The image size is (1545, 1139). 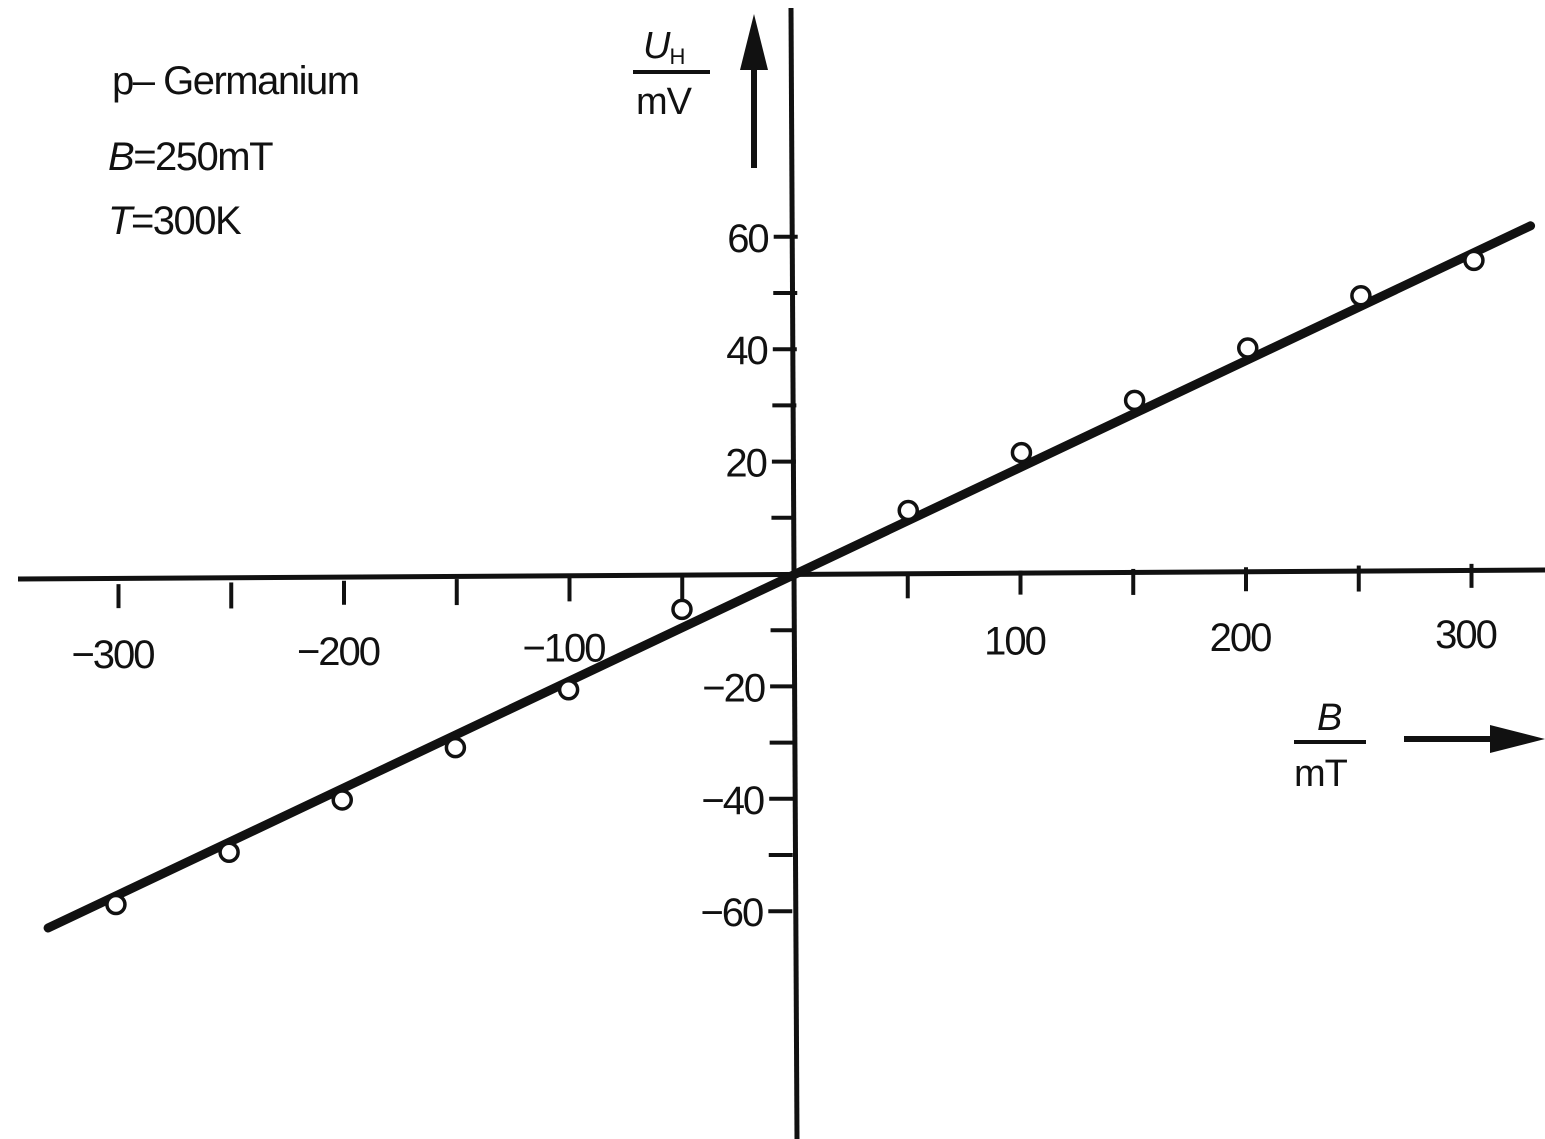 I want to click on y-axis-symbol: UH, so click(x=663, y=47).